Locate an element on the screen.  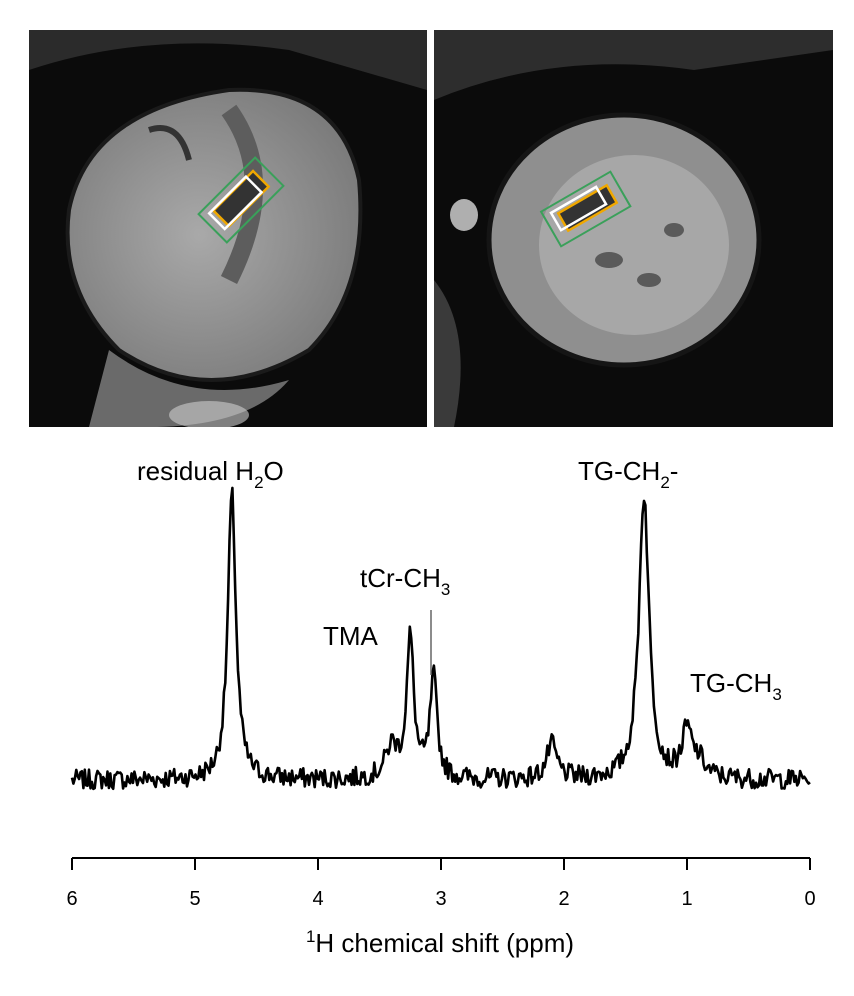
x-tick-label: 0 is located at coordinates (809, 899).